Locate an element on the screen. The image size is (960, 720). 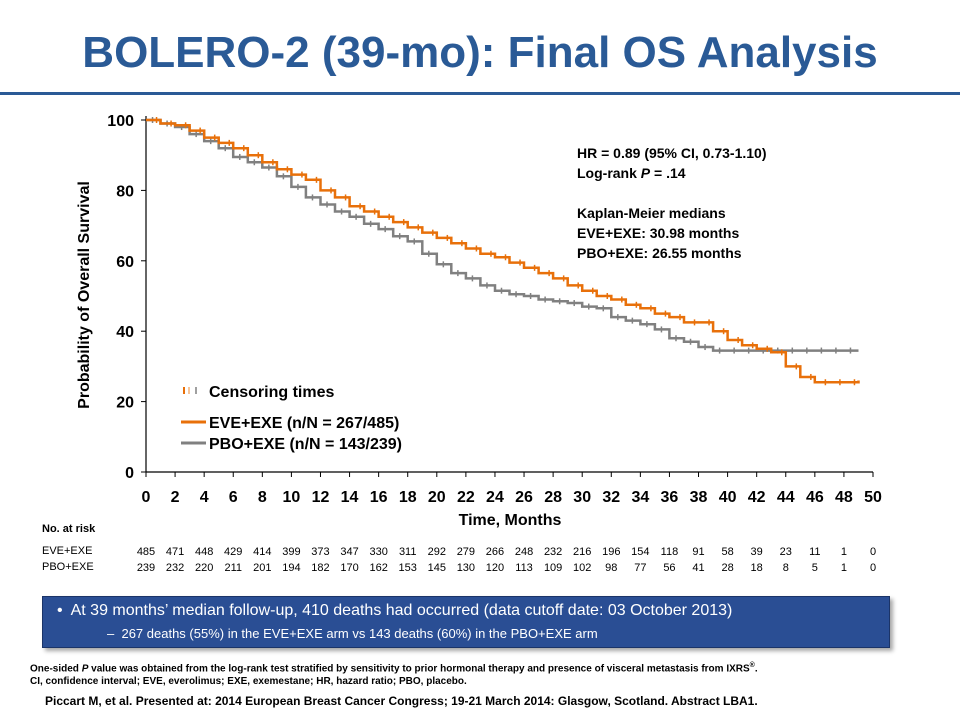
x-tick-label: 44 is located at coordinates (786, 497).